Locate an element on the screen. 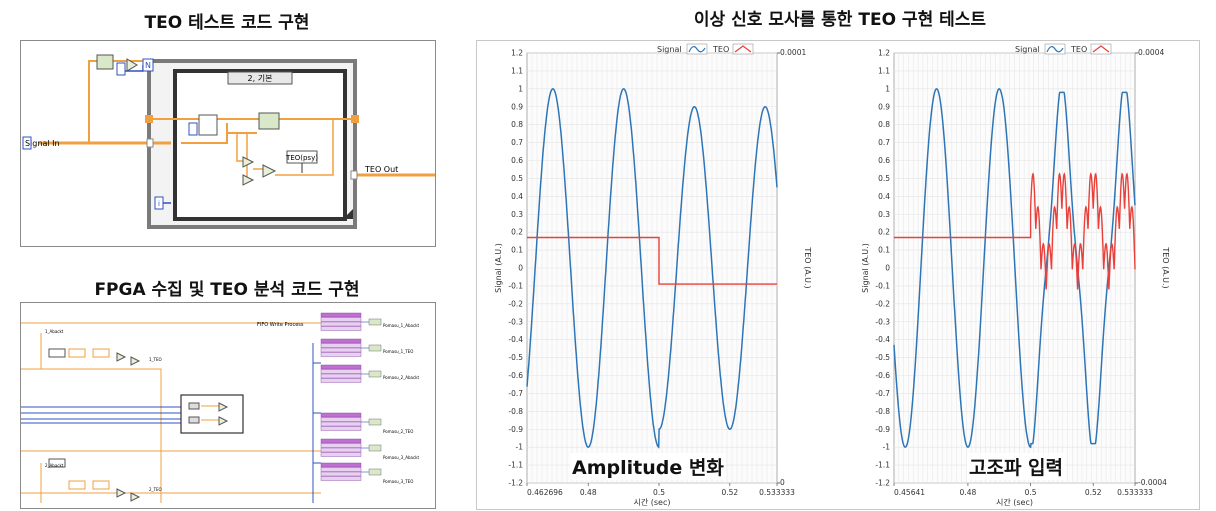  case-selector-label: 2, 기본 is located at coordinates (260, 78).